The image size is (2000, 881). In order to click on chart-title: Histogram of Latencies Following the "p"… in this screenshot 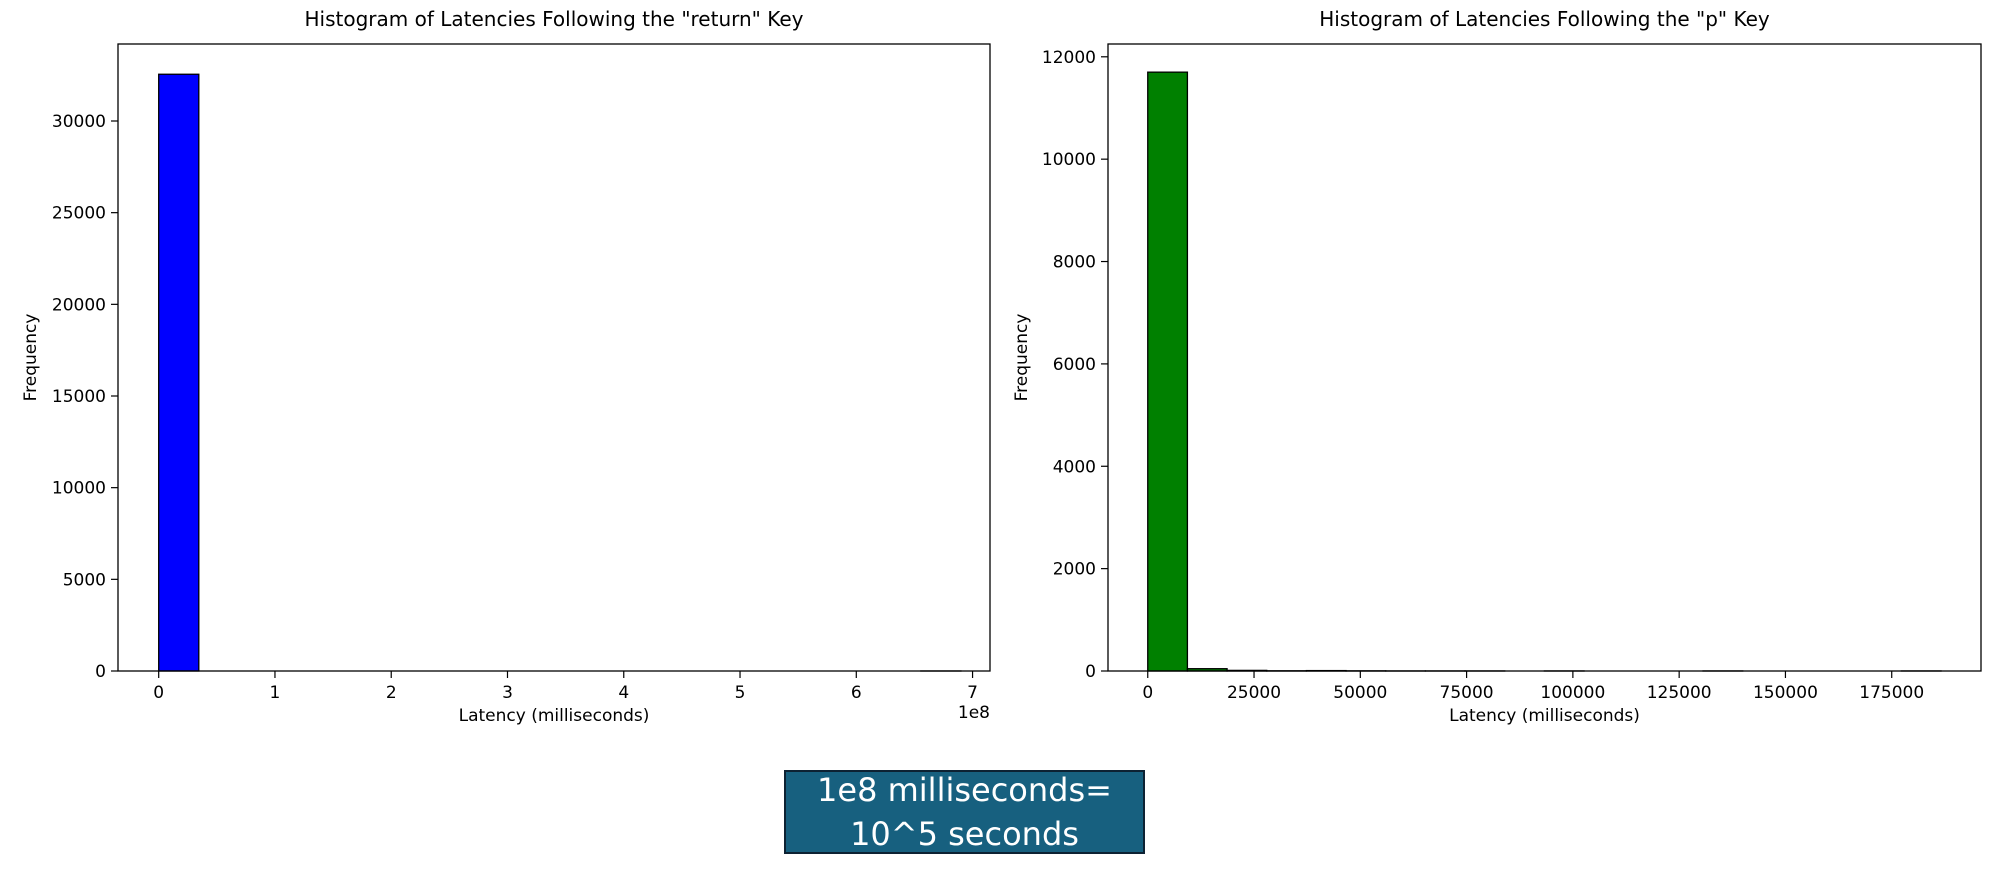, I will do `click(1544, 19)`.